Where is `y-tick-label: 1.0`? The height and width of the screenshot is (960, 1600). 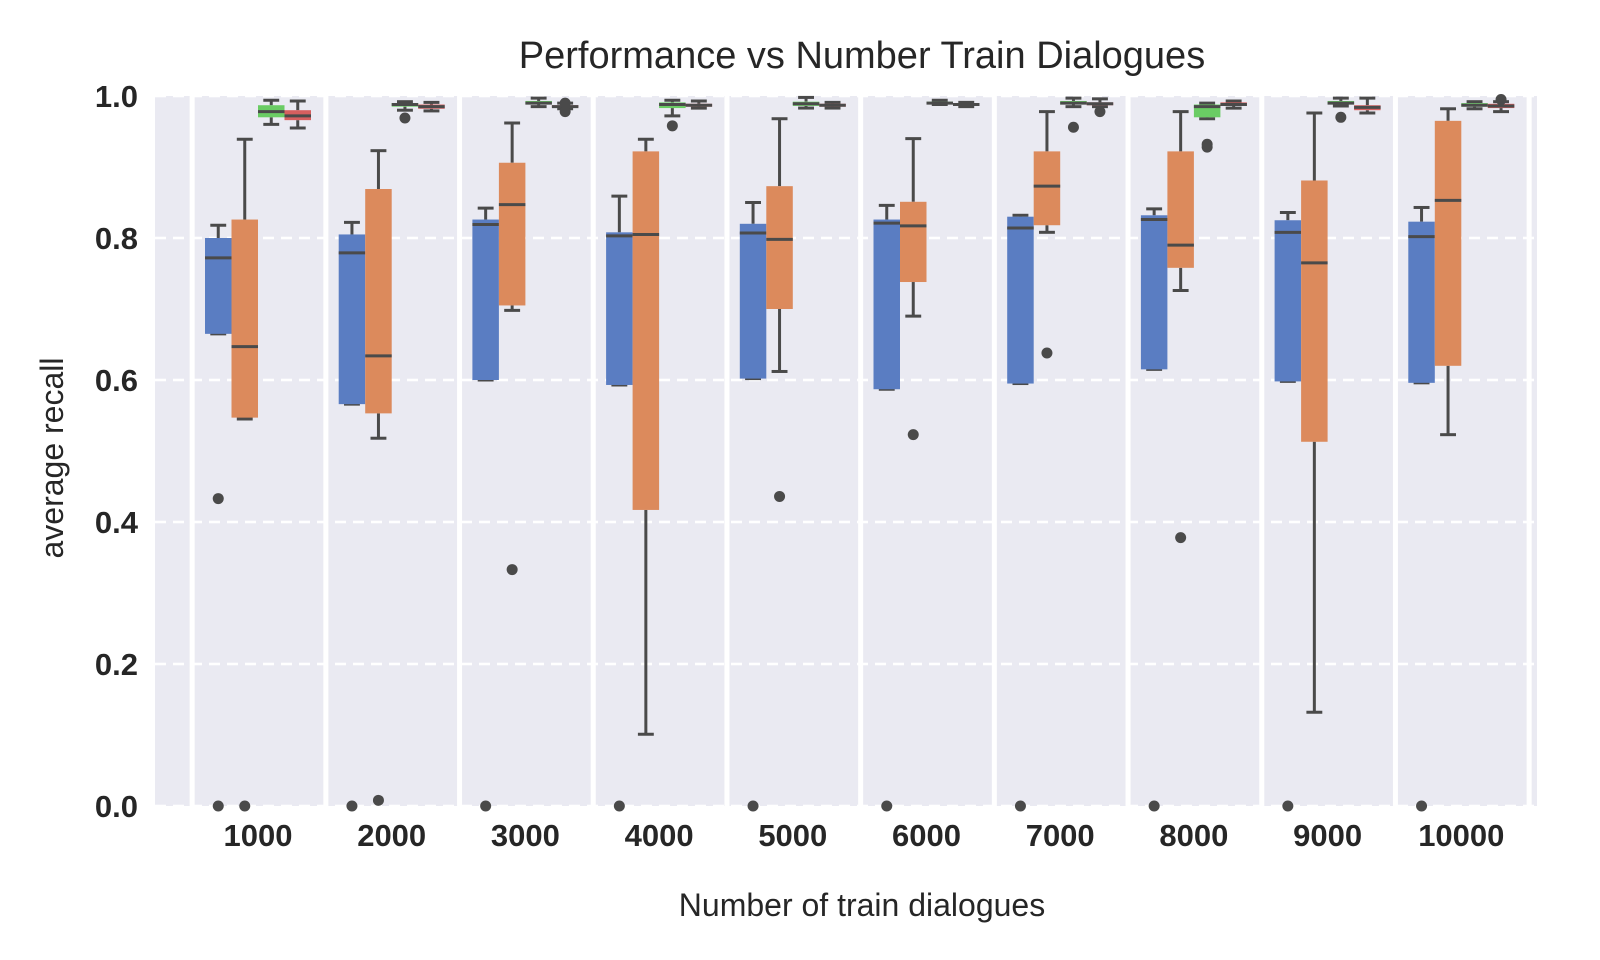 y-tick-label: 1.0 is located at coordinates (116, 96).